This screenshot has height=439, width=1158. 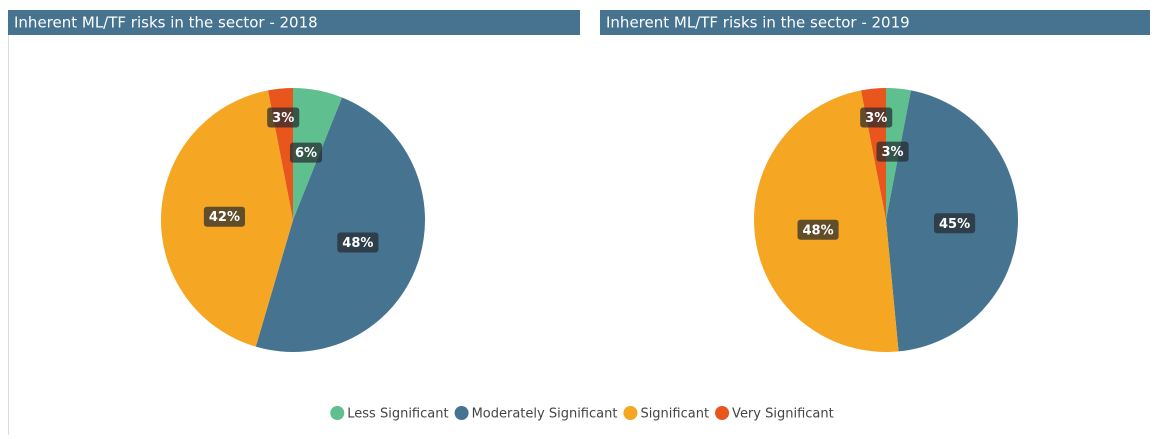 What do you see at coordinates (397, 414) in the screenshot?
I see `legend-label: Less Significant` at bounding box center [397, 414].